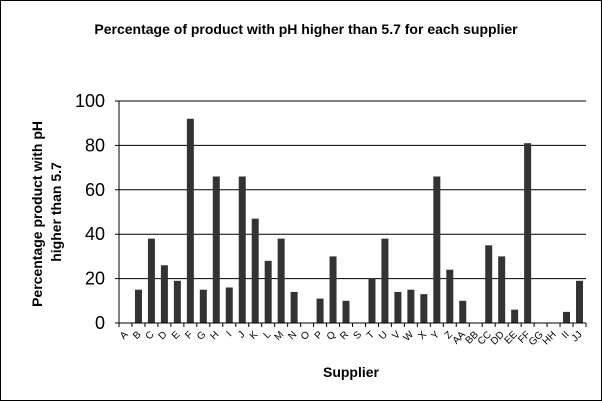  What do you see at coordinates (320, 310) in the screenshot?
I see `bar-P` at bounding box center [320, 310].